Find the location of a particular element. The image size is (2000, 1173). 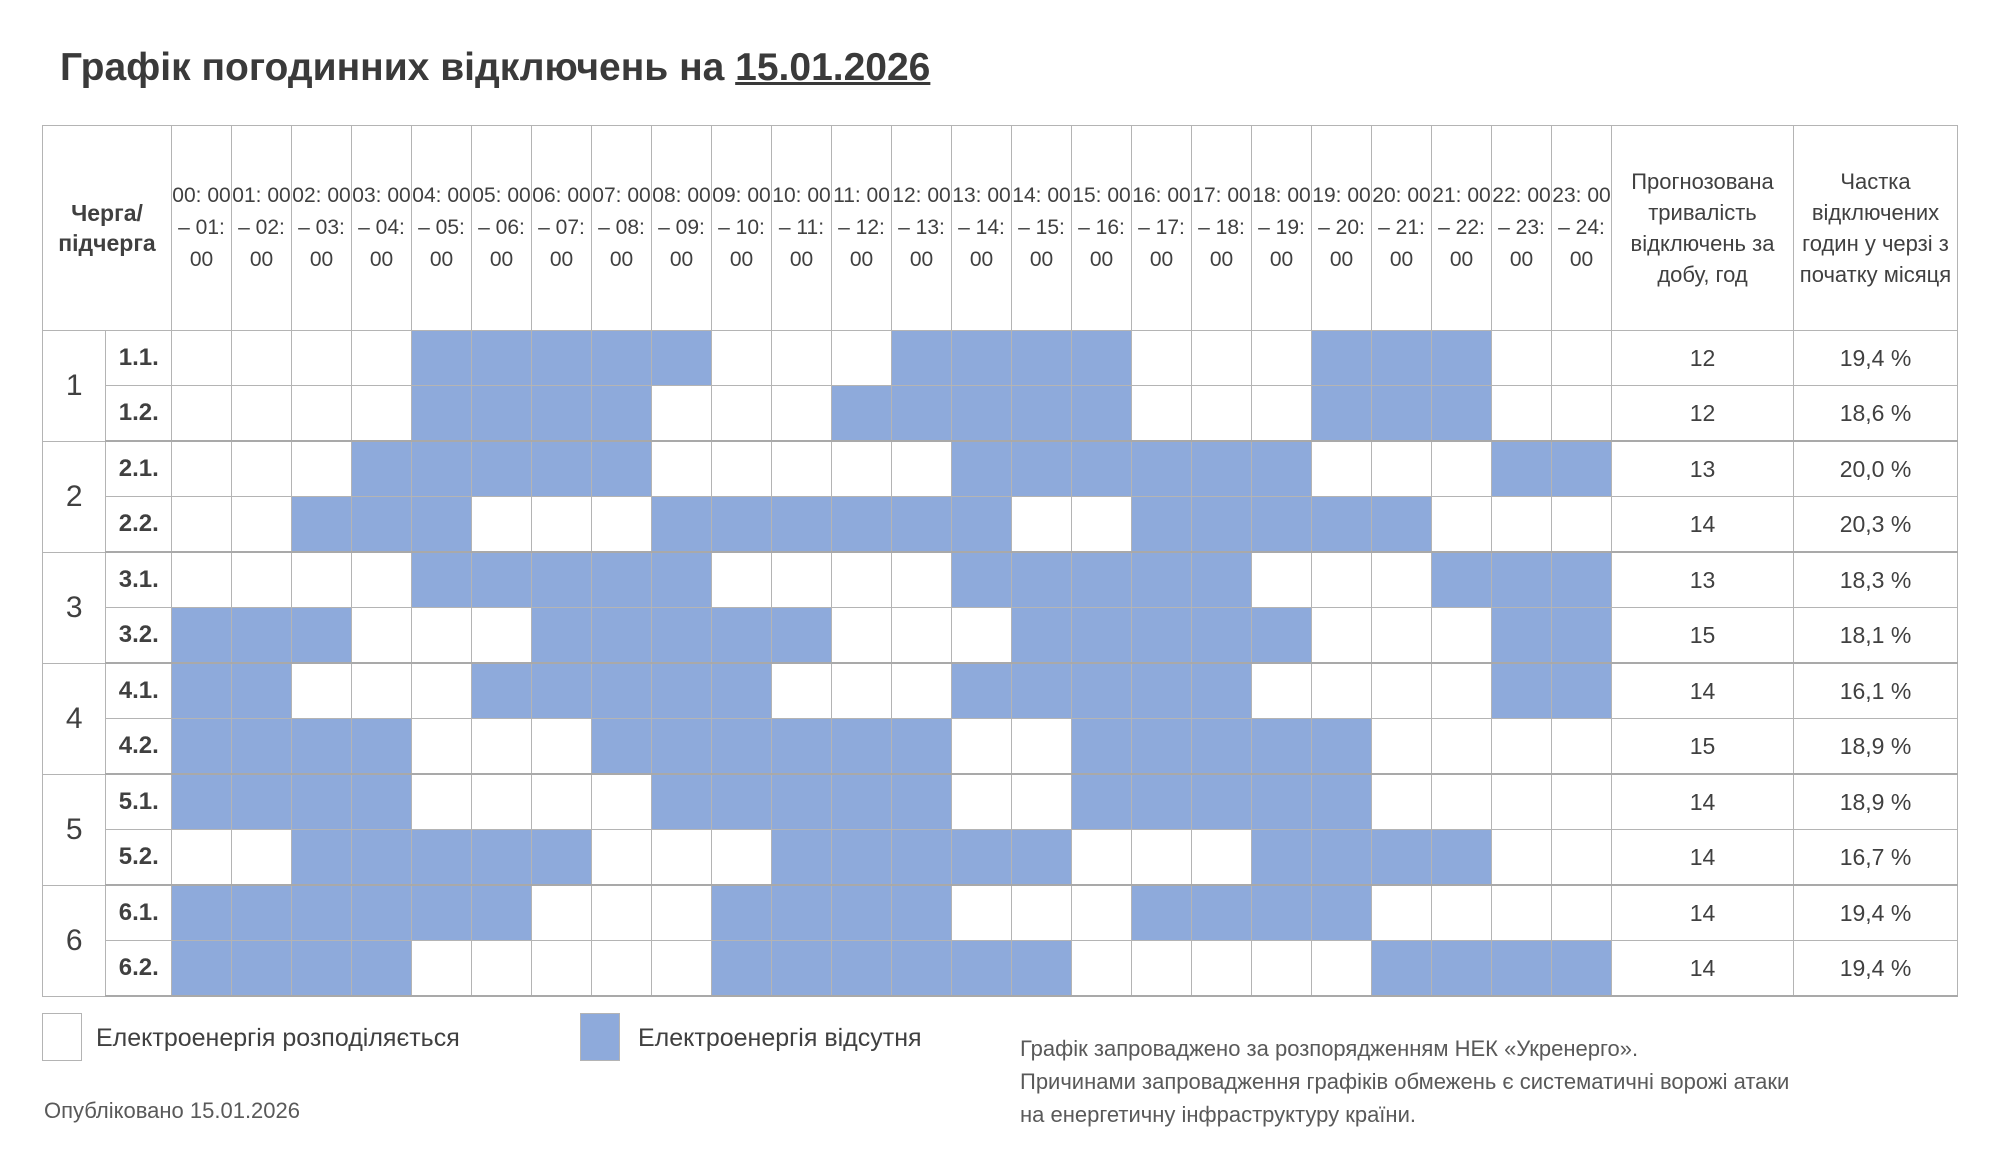

hour-header: 14: 00 – 15: 00 is located at coordinates (1041, 228).